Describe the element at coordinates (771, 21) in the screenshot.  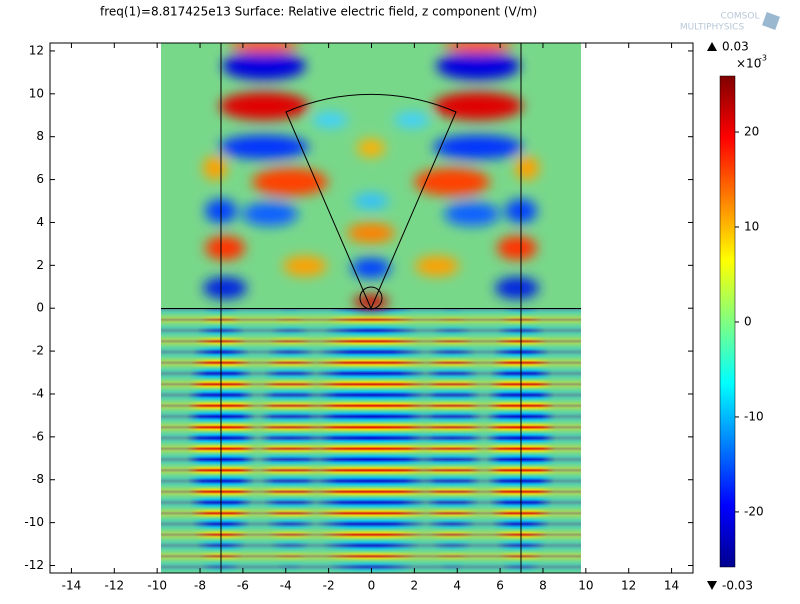
I see `logo-icon` at that location.